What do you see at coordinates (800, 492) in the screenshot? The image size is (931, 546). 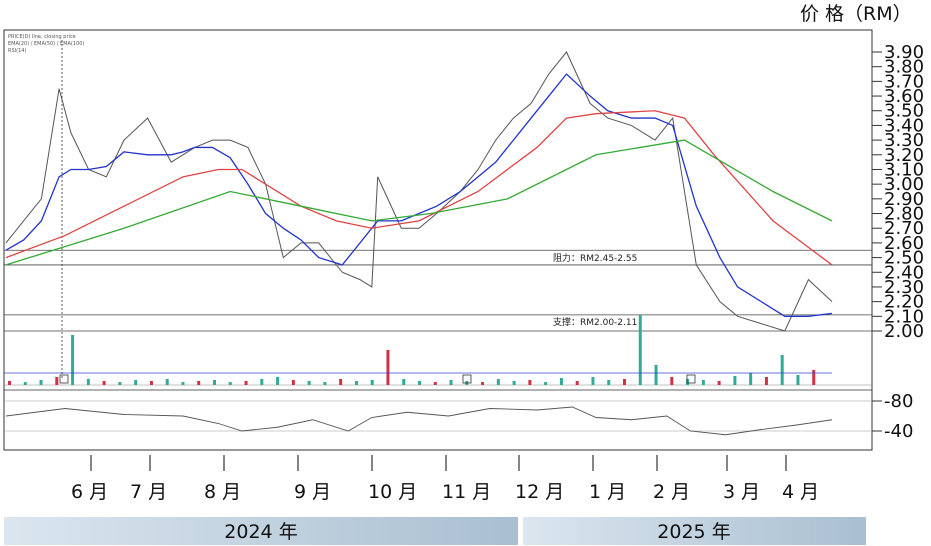 I see `month-label: 4 月` at bounding box center [800, 492].